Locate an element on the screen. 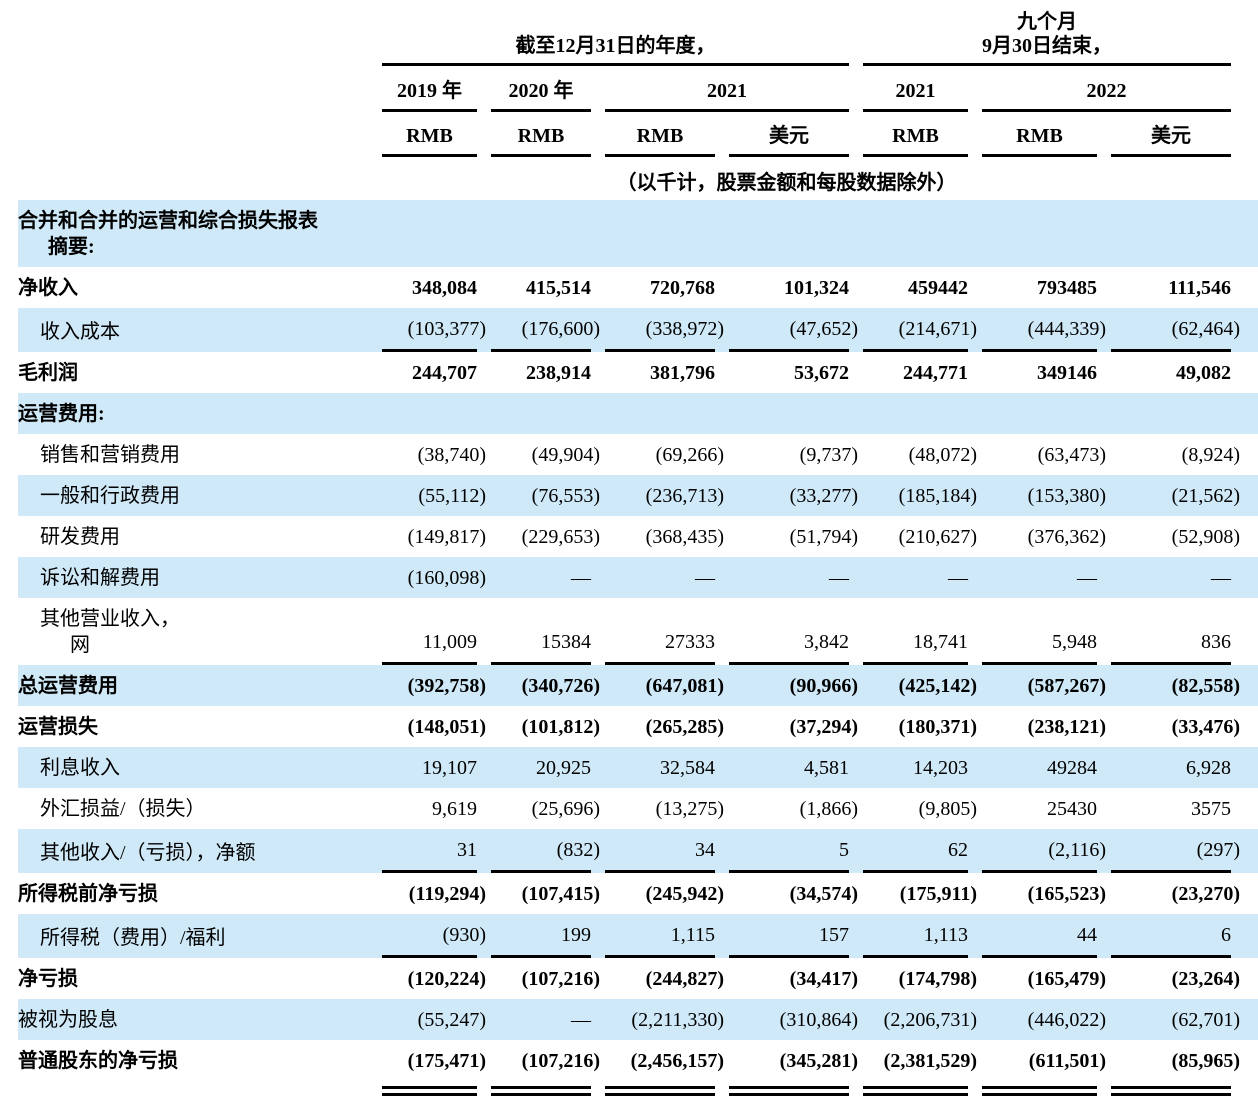 This screenshot has height=1096, width=1258. value-cell: 9,619 is located at coordinates (429, 809).